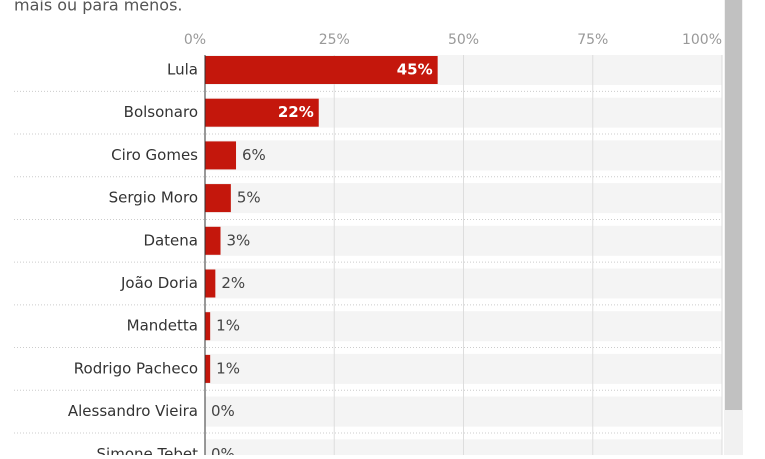 The width and height of the screenshot is (765, 459). Describe the element at coordinates (159, 283) in the screenshot. I see `category-label: João Doria` at that location.